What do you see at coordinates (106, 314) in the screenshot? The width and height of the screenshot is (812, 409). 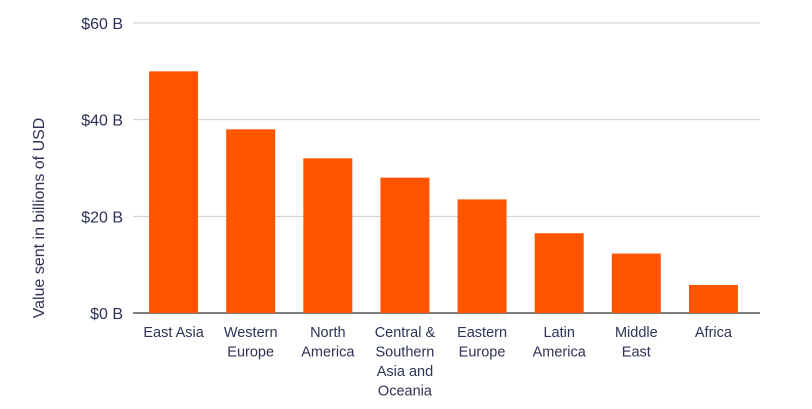 I see `y-tick-label: $0 B` at bounding box center [106, 314].